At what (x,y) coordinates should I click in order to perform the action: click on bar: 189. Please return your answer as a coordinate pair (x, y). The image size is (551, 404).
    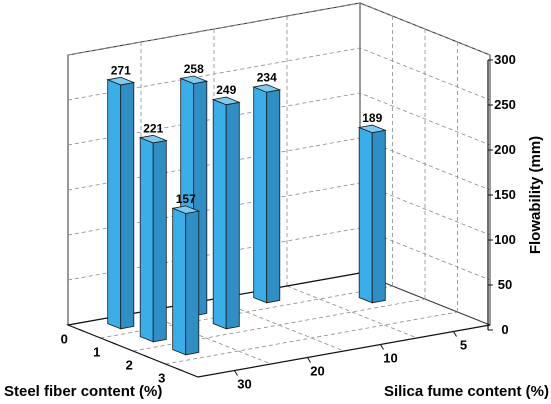
    Looking at the image, I should click on (372, 207).